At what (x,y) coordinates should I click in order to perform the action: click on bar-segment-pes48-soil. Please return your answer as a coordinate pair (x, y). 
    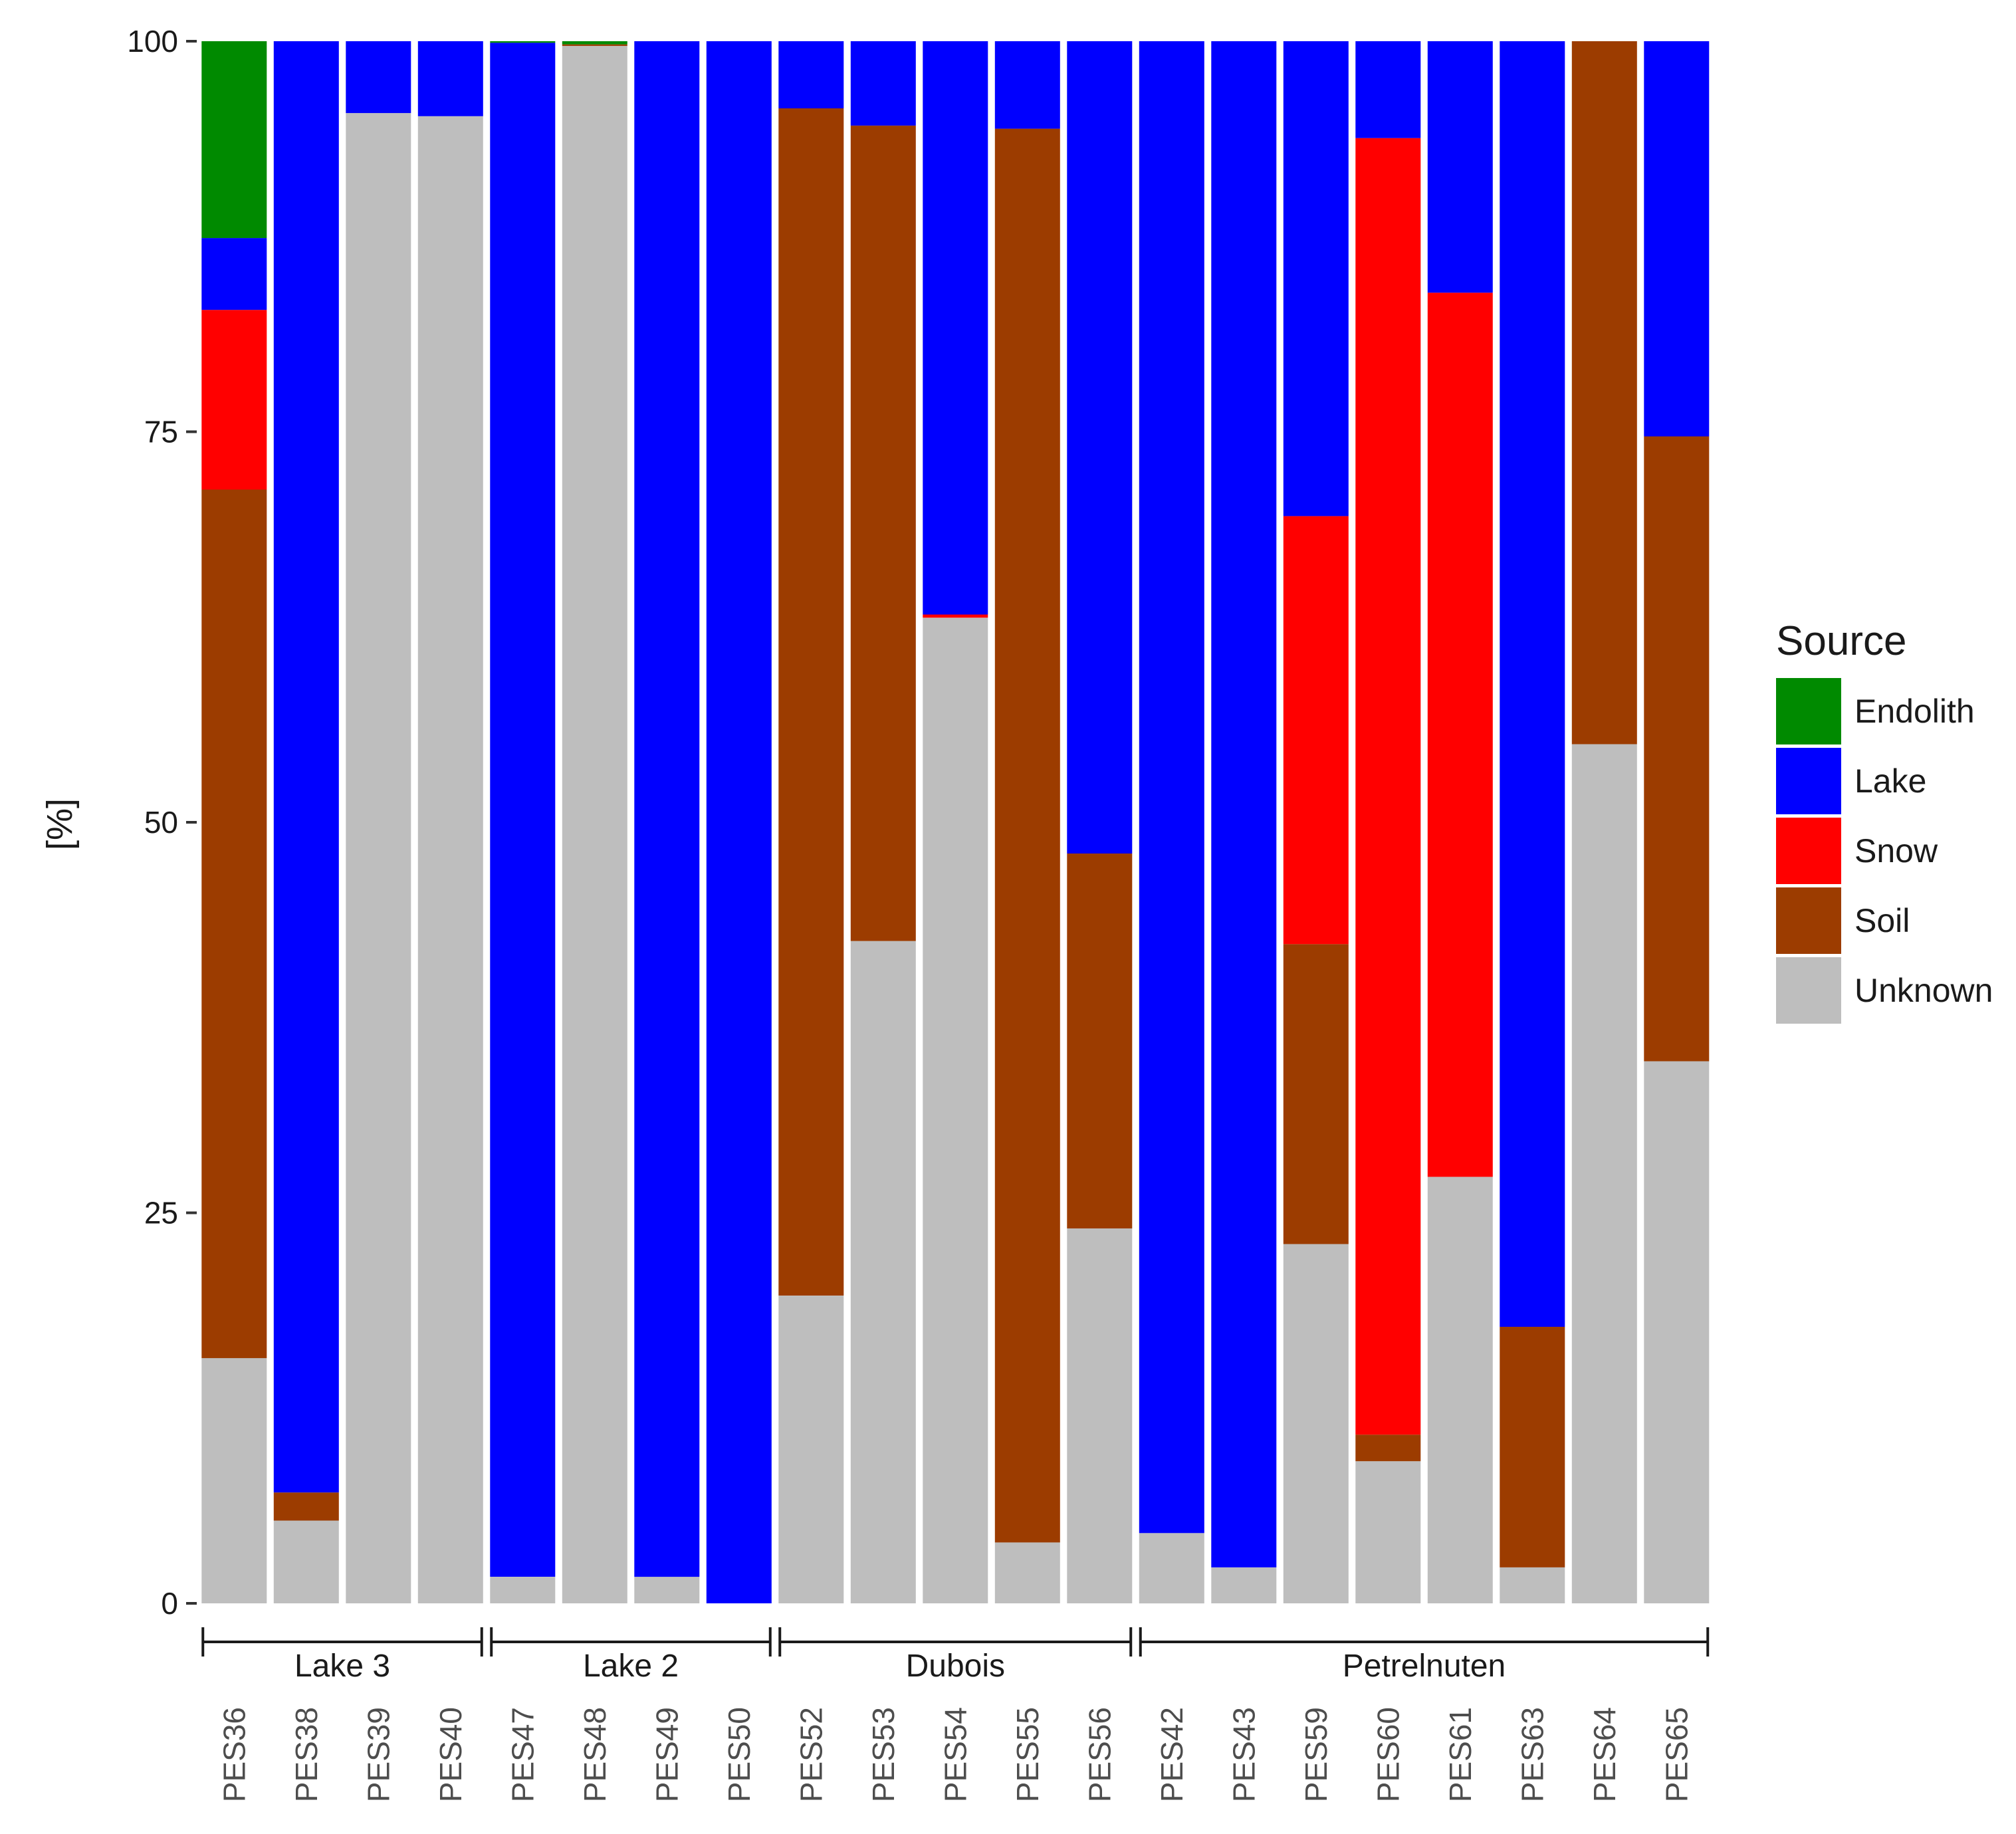
    Looking at the image, I should click on (594, 45).